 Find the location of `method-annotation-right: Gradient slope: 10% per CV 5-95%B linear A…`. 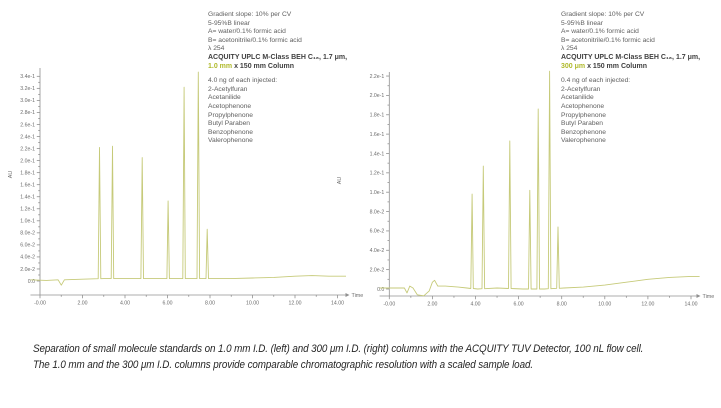

method-annotation-right: Gradient slope: 10% per CV 5-95%B linear A… is located at coordinates (641, 78).